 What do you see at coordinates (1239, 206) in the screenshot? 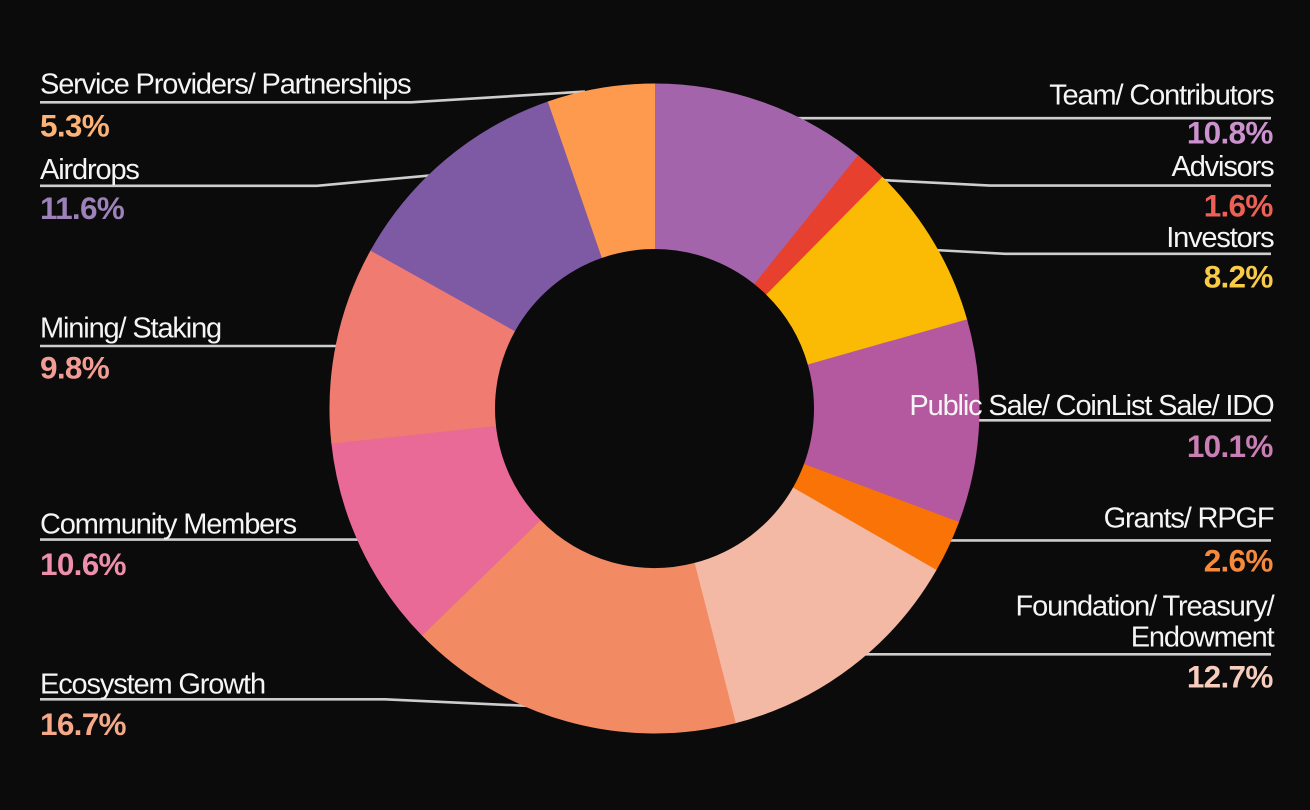
I see `svg-text: 1.6%` at bounding box center [1239, 206].